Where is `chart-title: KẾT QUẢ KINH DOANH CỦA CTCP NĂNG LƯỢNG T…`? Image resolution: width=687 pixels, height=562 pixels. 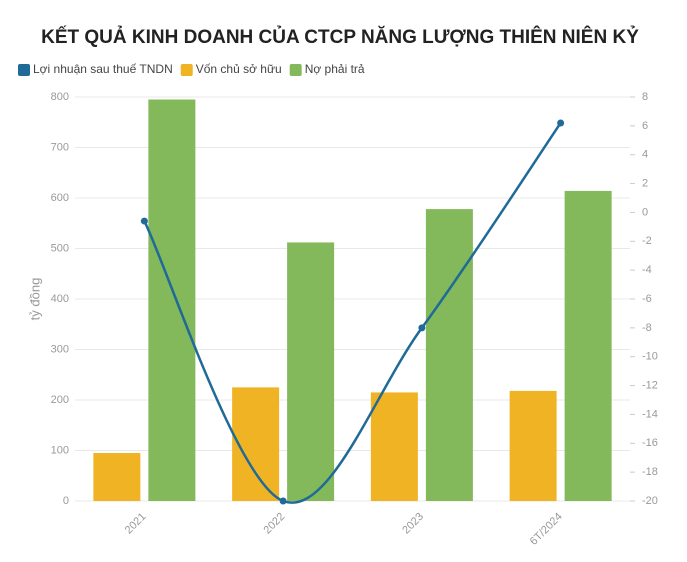
chart-title: KẾT QUẢ KINH DOANH CỦA CTCP NĂNG LƯỢNG T… is located at coordinates (340, 37).